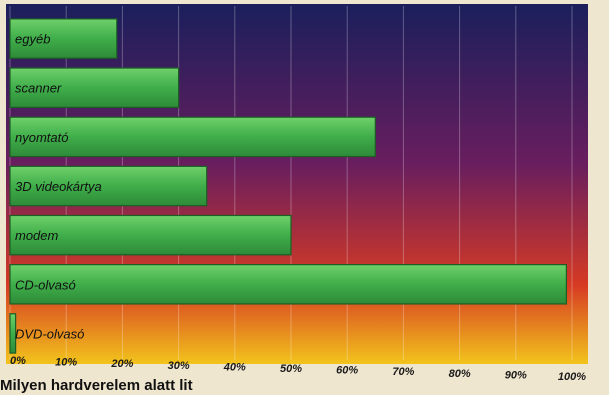 This screenshot has width=609, height=395. I want to click on bar-label: CD-olvasó, so click(45, 284).